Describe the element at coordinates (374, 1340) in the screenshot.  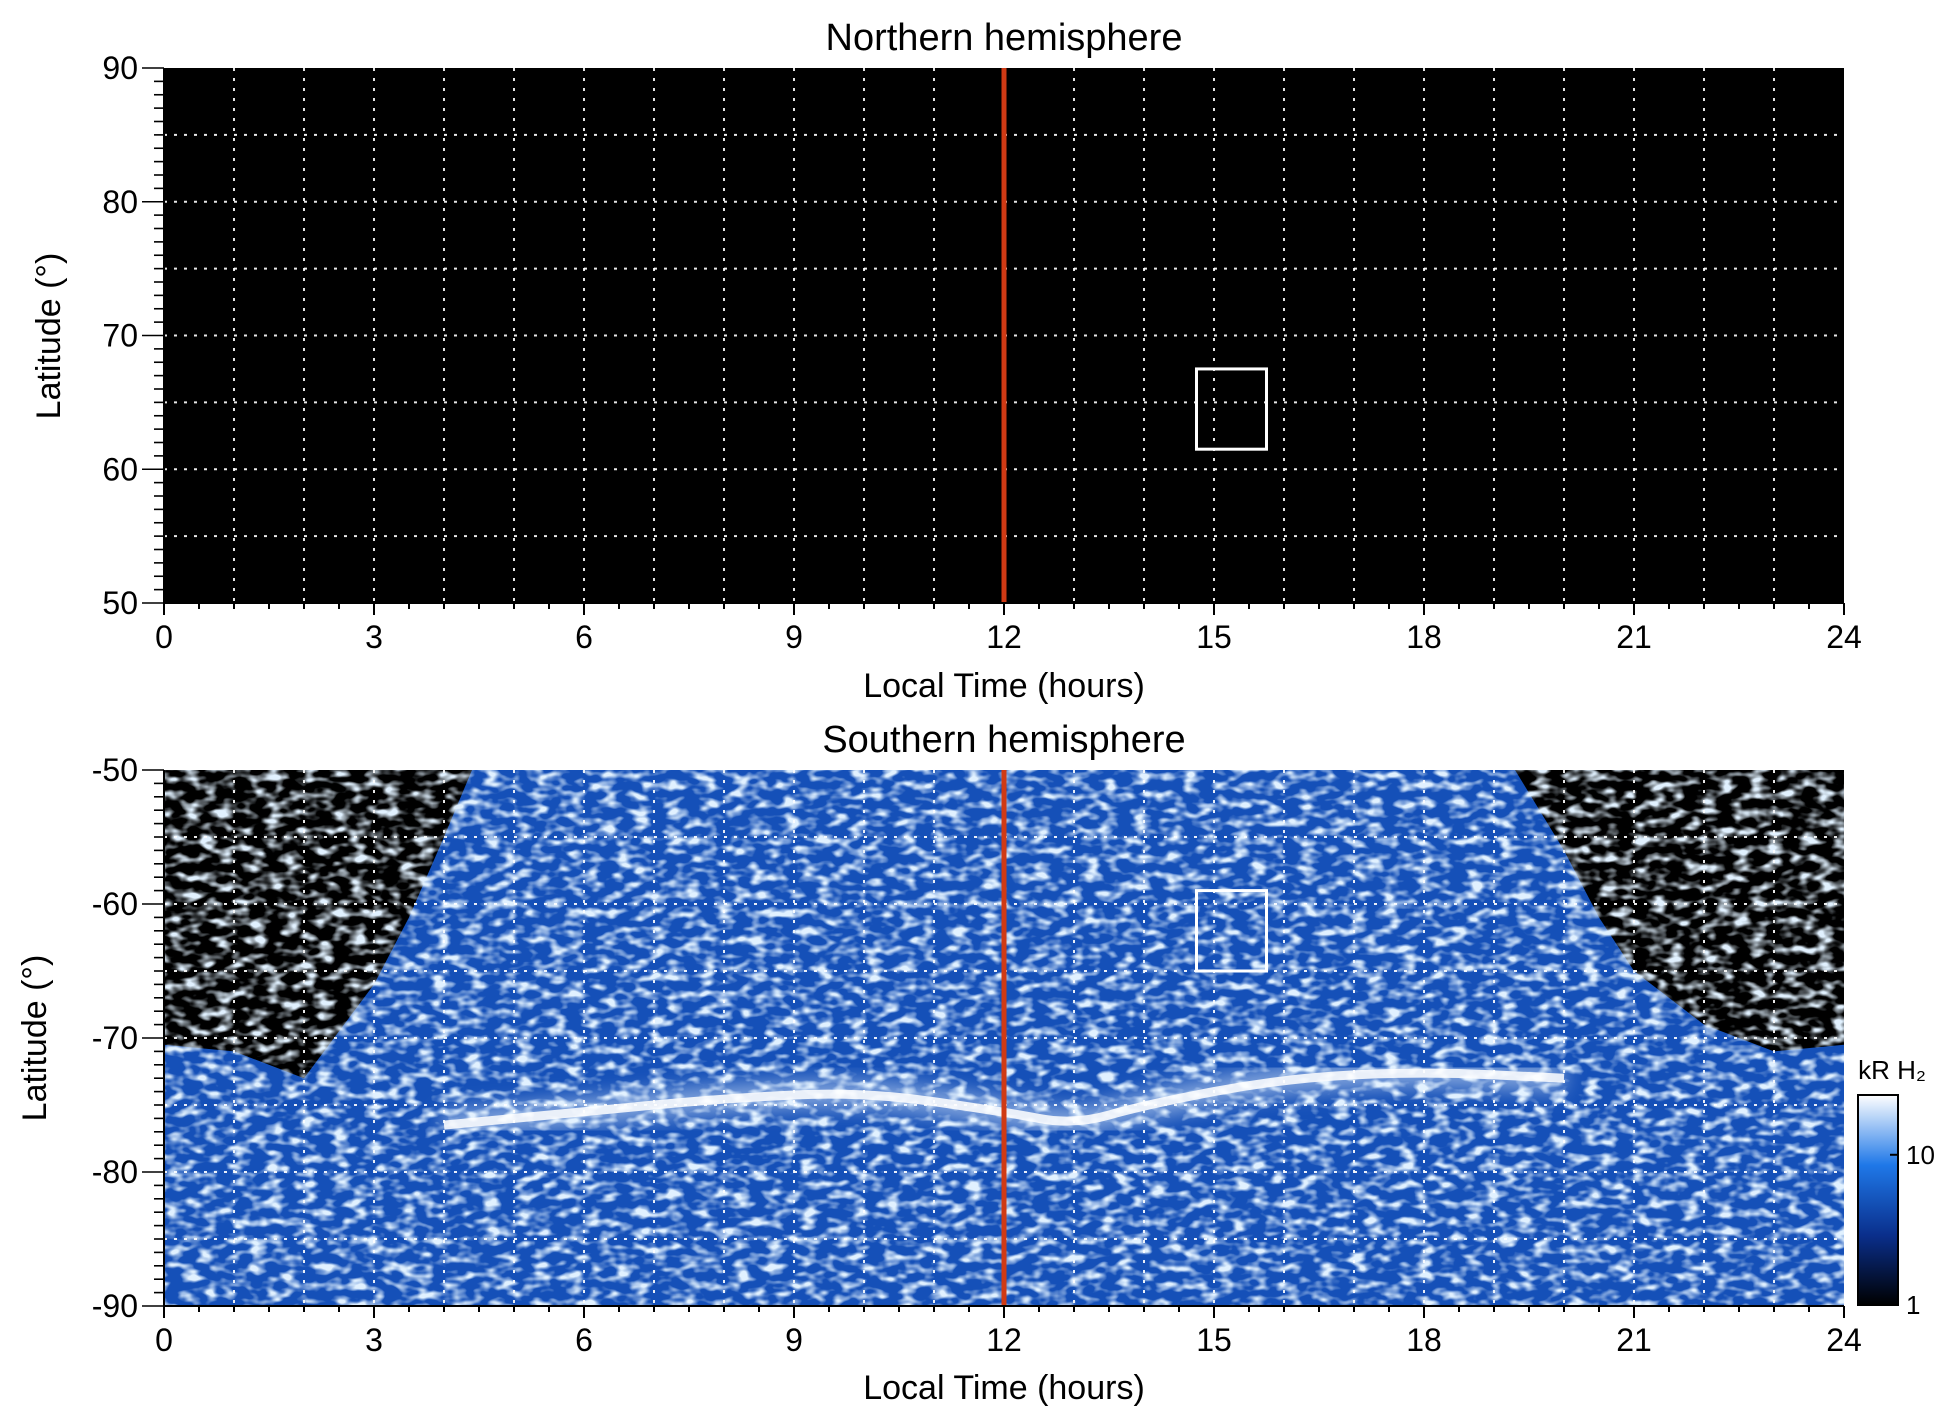
I see `south-x-tick-label: 3` at that location.